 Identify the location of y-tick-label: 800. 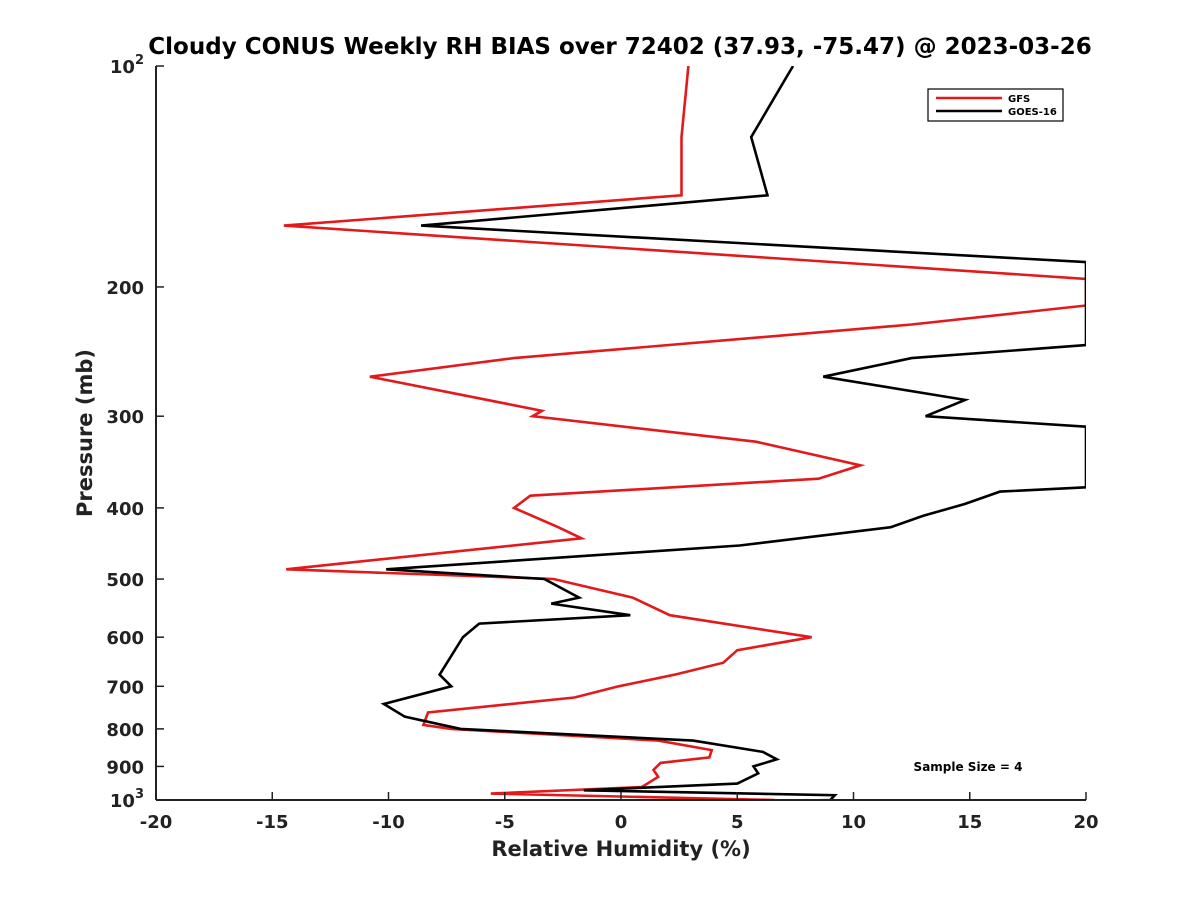
(125, 730).